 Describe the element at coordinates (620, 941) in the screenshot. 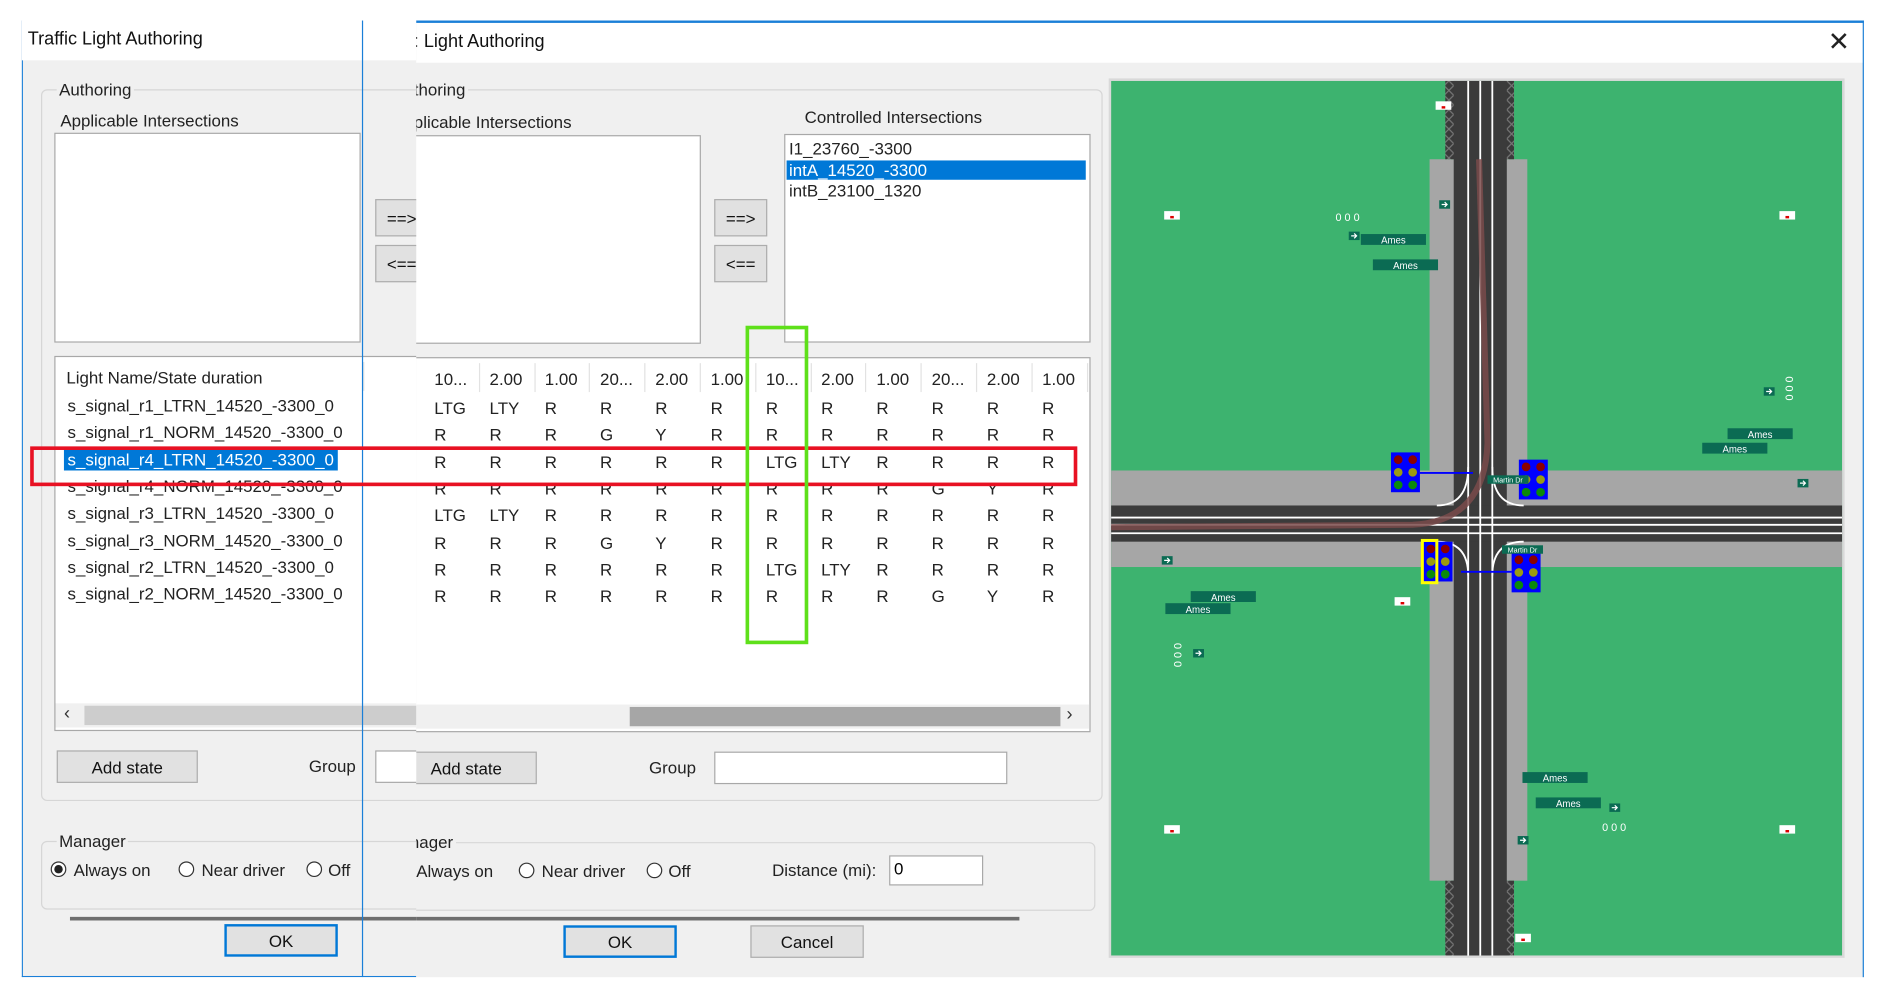

I see `ok-button: OK` at that location.